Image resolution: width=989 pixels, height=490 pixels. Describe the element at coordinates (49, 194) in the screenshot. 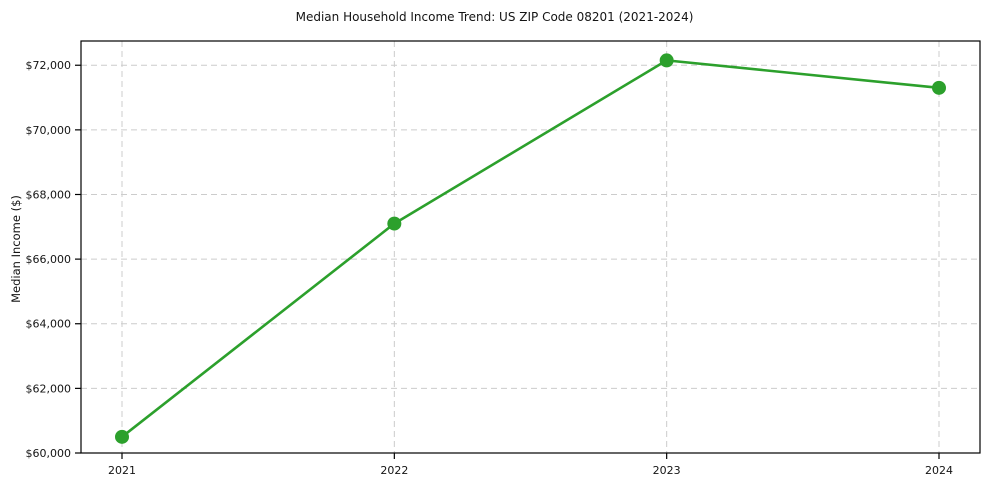

I see `y-tick-label: $68,000` at that location.